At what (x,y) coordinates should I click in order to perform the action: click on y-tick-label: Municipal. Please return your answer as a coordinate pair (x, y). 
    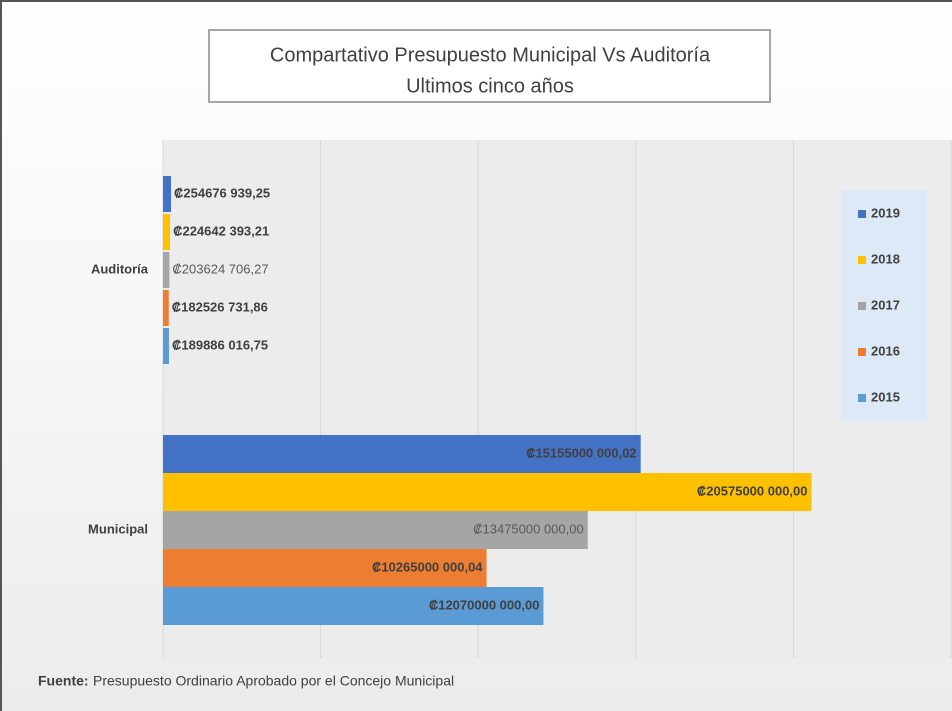
    Looking at the image, I should click on (118, 528).